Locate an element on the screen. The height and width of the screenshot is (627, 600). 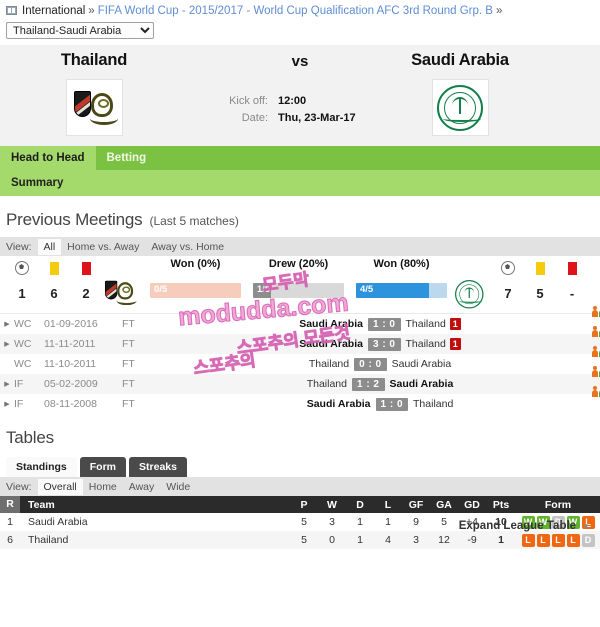
tables-view-overall: Overall is located at coordinates (60, 486).